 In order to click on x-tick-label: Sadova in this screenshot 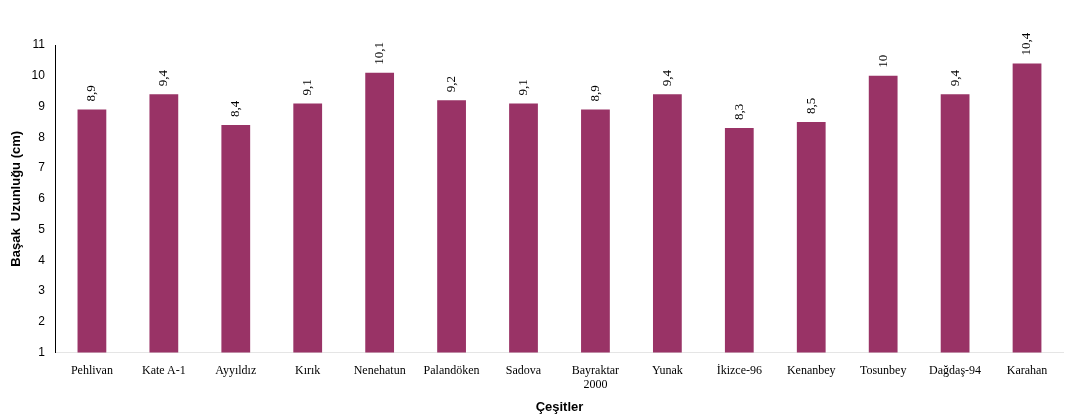, I will do `click(523, 369)`.